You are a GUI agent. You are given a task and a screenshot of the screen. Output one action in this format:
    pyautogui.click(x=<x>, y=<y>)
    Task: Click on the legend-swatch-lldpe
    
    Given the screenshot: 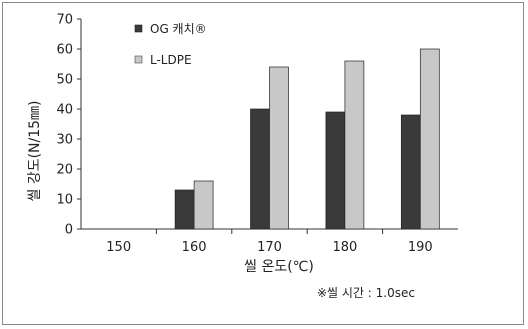 What is the action you would take?
    pyautogui.click(x=138, y=59)
    